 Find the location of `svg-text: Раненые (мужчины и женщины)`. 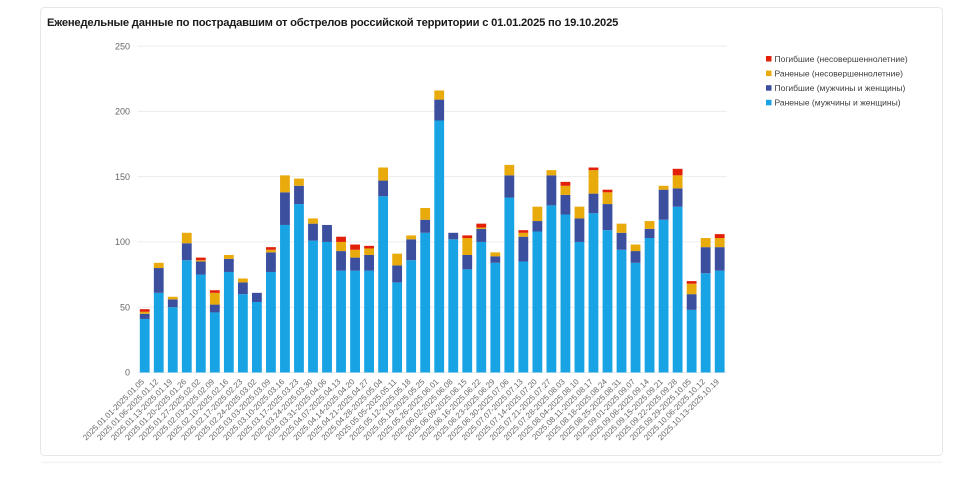

svg-text: Раненые (мужчины и женщины) is located at coordinates (838, 103).